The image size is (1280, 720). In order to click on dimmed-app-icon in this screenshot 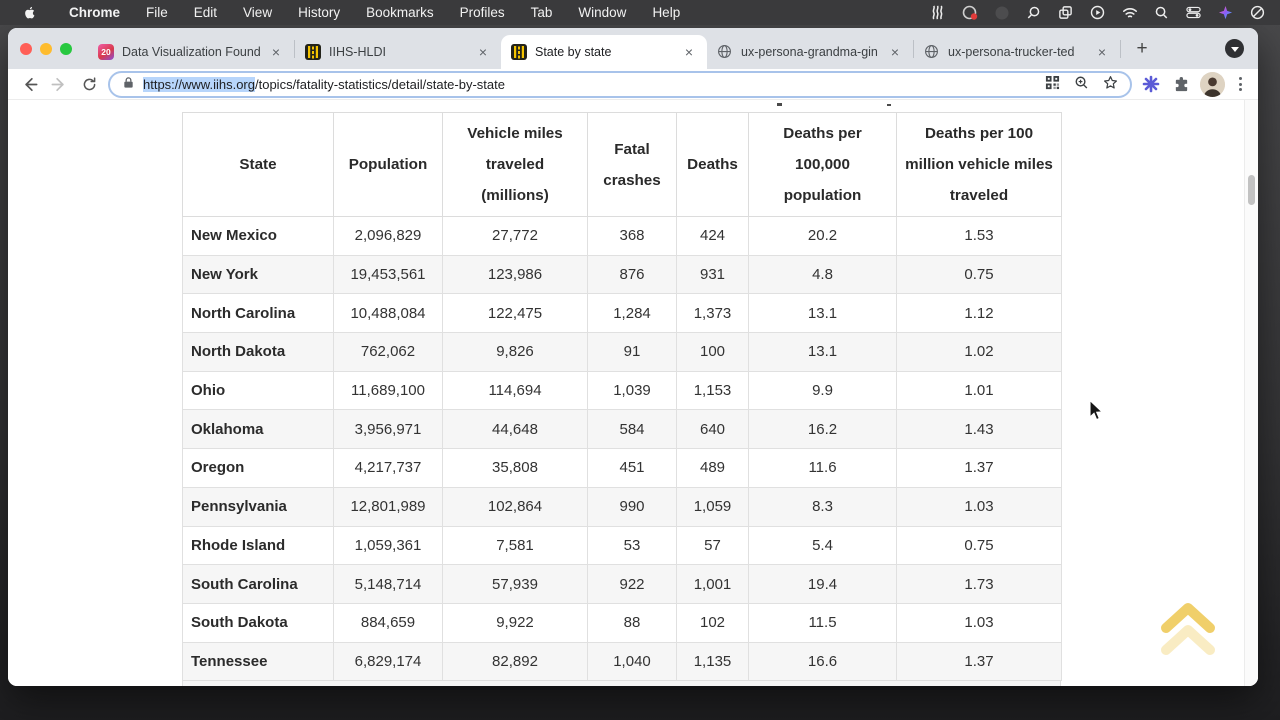, I will do `click(1001, 12)`.